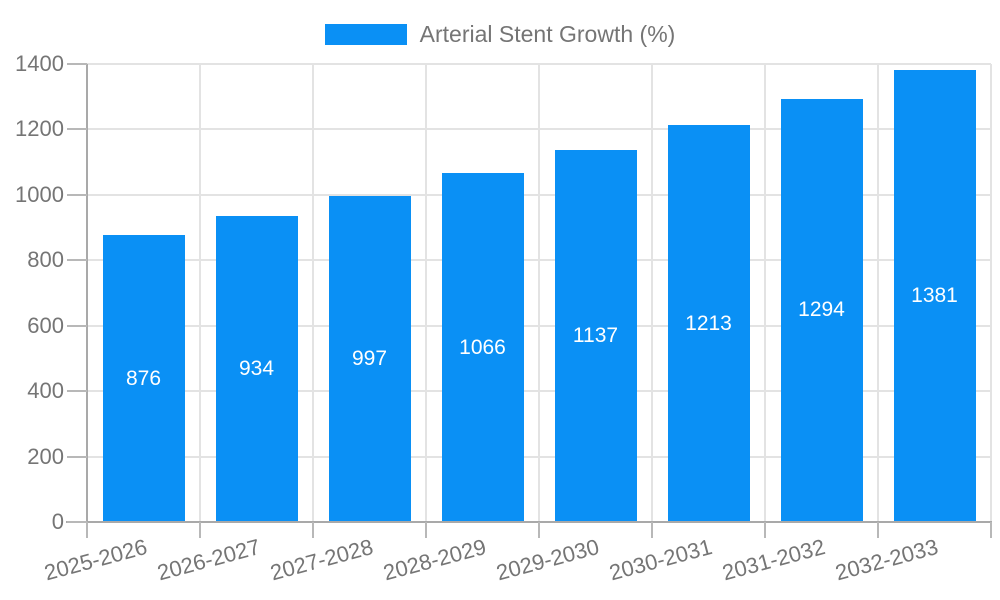 This screenshot has height=600, width=1000. I want to click on legend-item: Arterial Stent Growth (%), so click(500, 34).